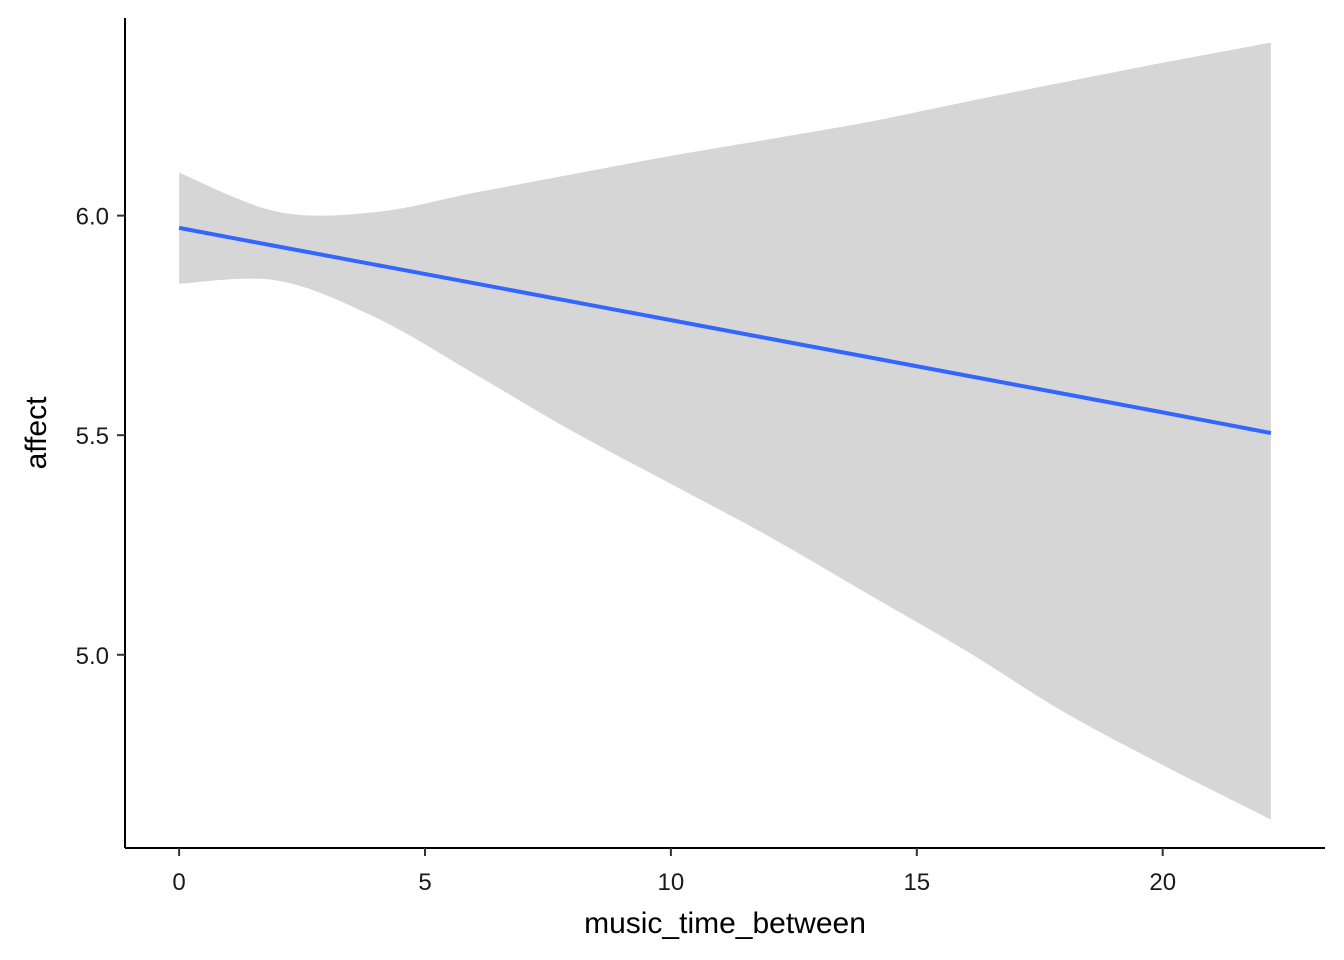  I want to click on x-tick-label: 20, so click(1162, 882).